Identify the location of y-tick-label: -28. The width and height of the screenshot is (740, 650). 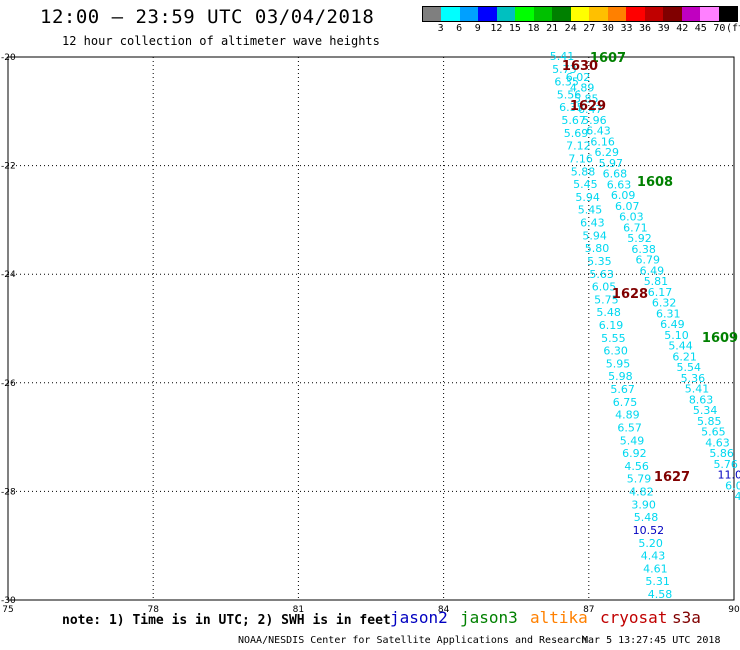
(8, 492).